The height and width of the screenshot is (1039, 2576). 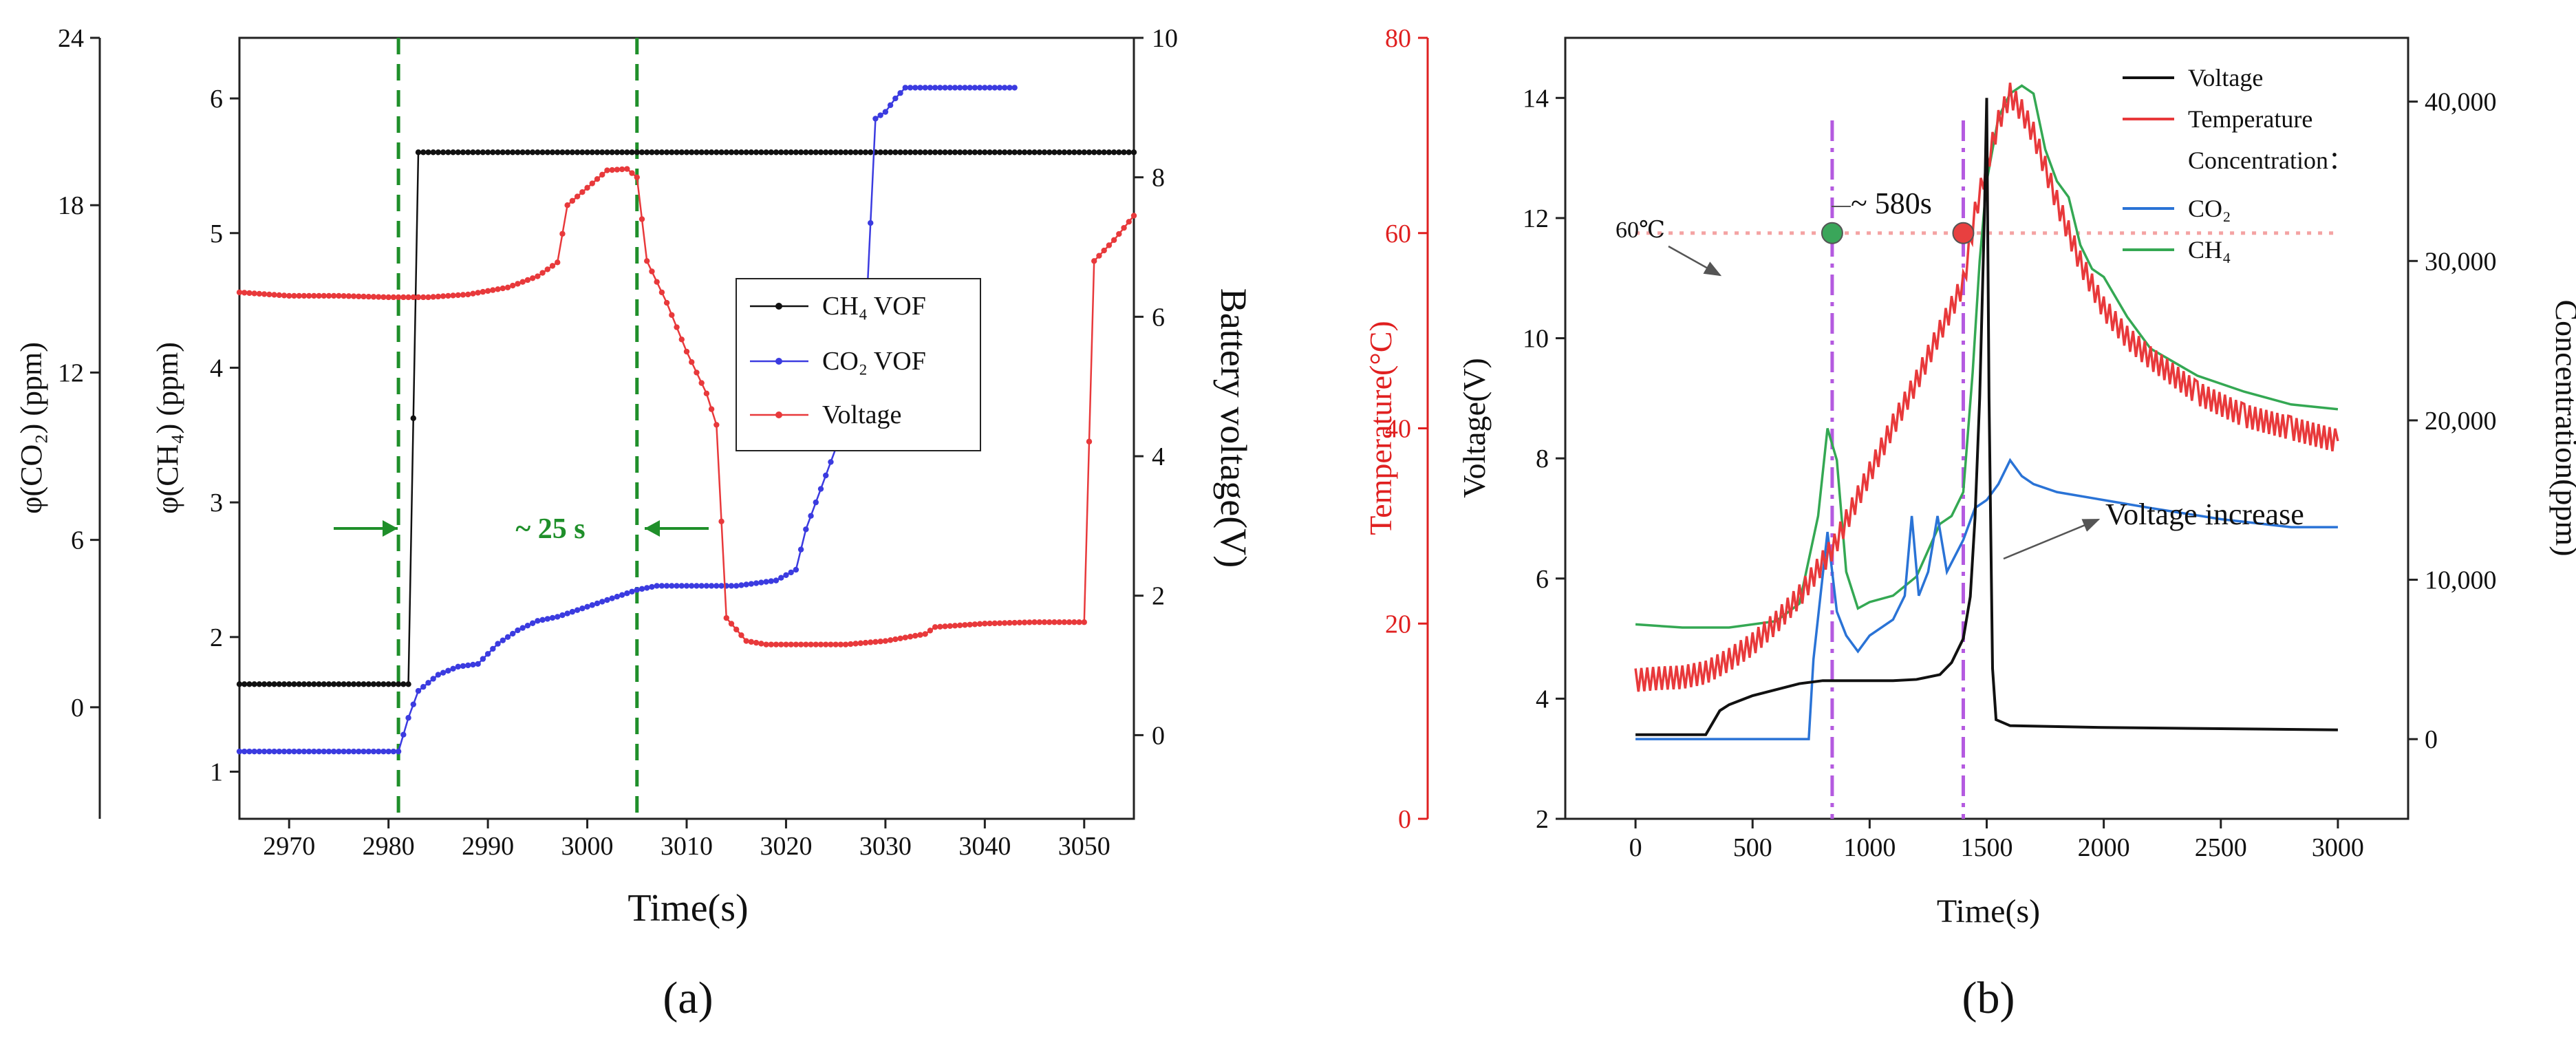 What do you see at coordinates (1832, 233) in the screenshot?
I see `event-marker-green` at bounding box center [1832, 233].